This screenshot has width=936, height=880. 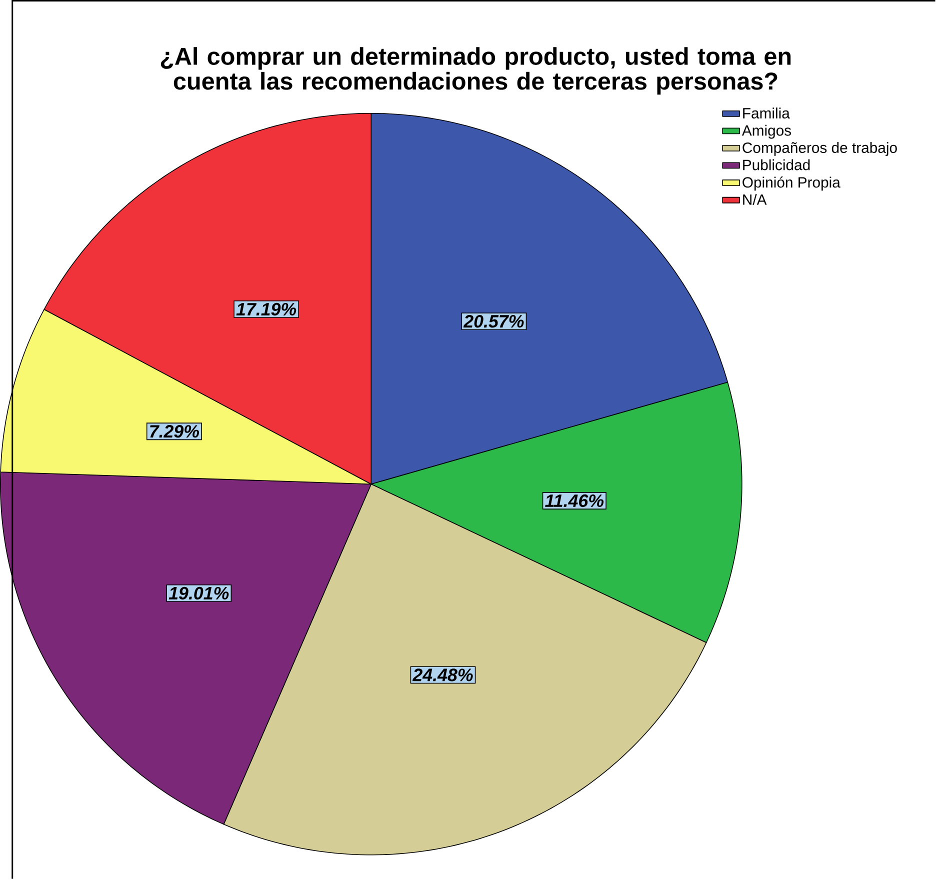 I want to click on data-label: 24.48%, so click(x=442, y=675).